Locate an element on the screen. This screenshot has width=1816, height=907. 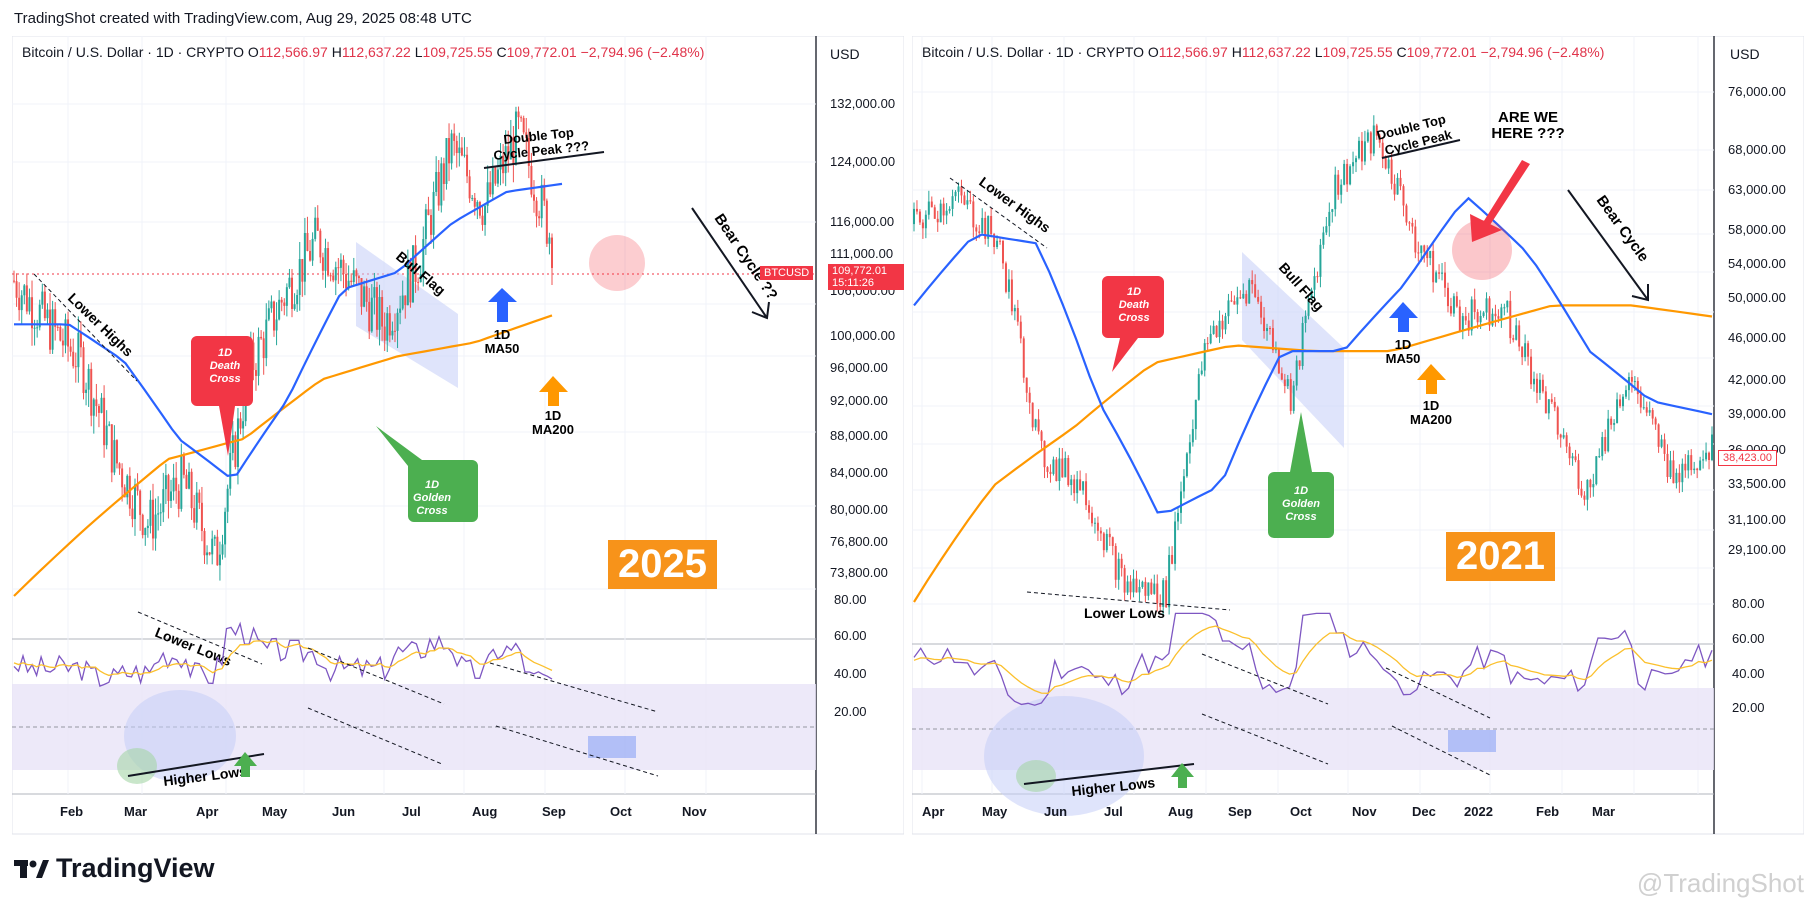
ma200-arrow-body is located at coordinates (1431, 385).